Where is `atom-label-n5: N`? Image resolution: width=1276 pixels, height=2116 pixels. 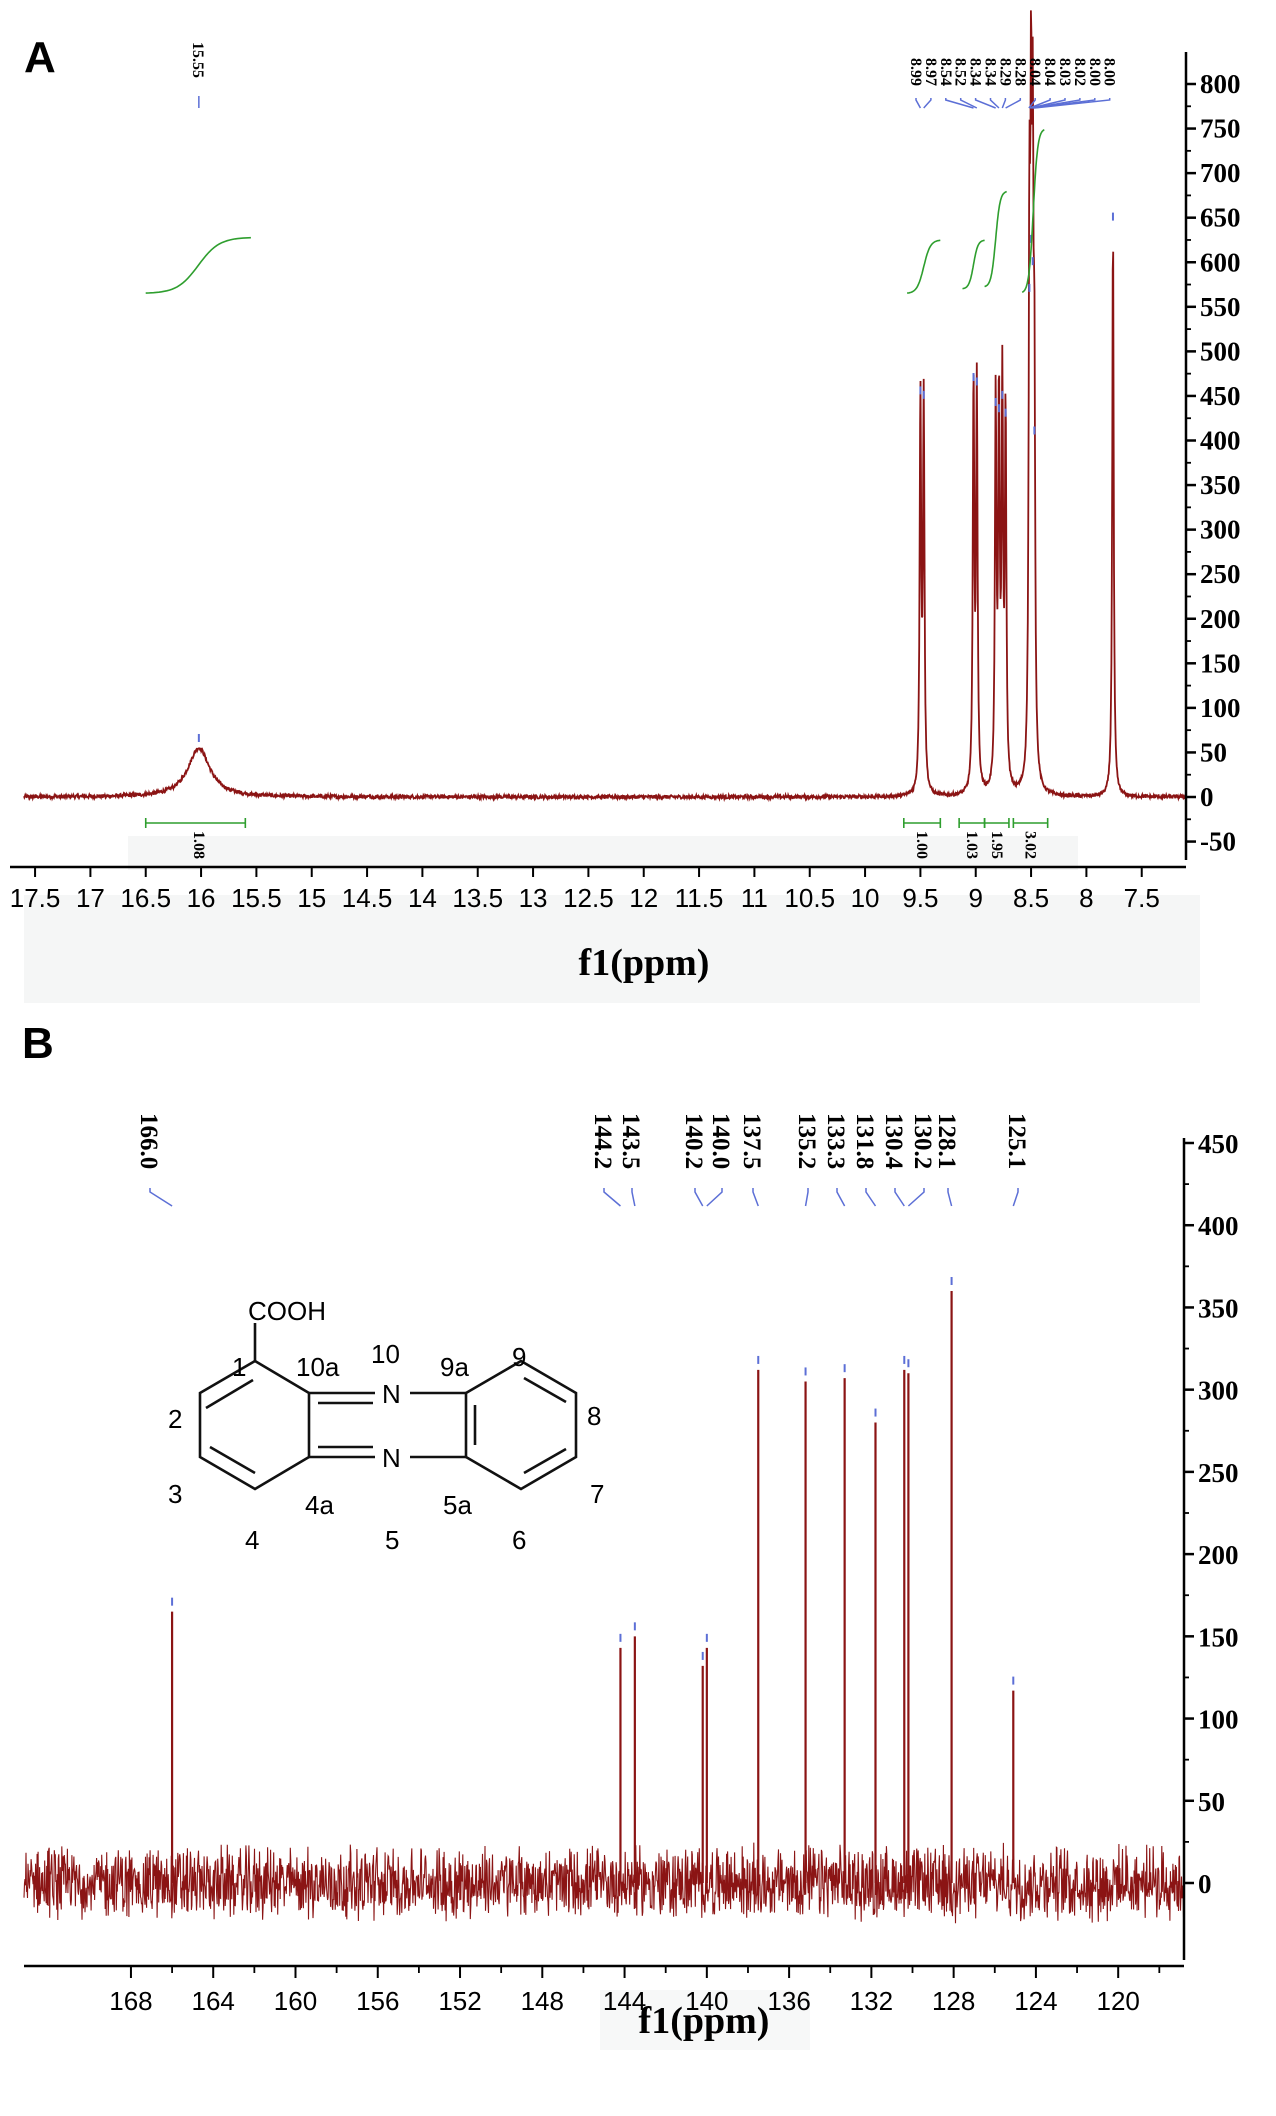
atom-label-n5: N is located at coordinates (391, 1458).